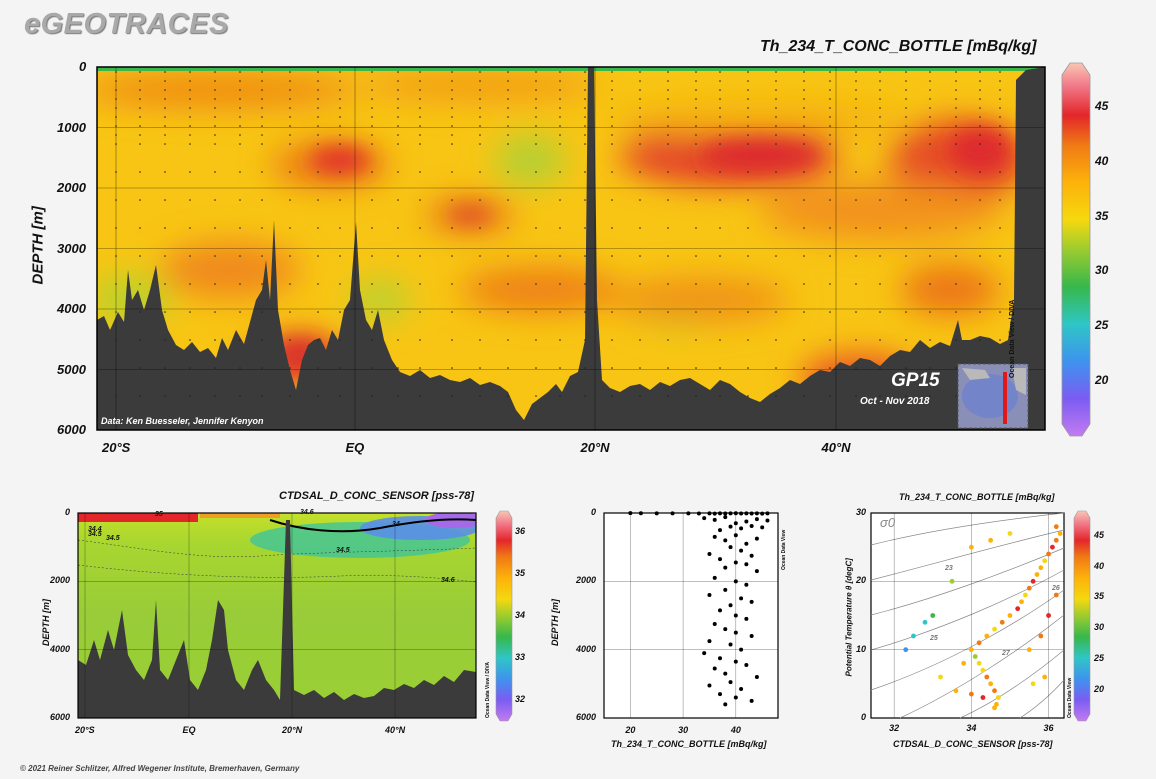 This screenshot has width=1156, height=779. What do you see at coordinates (594, 512) in the screenshot?
I see `profile-y-tick: 0` at bounding box center [594, 512].